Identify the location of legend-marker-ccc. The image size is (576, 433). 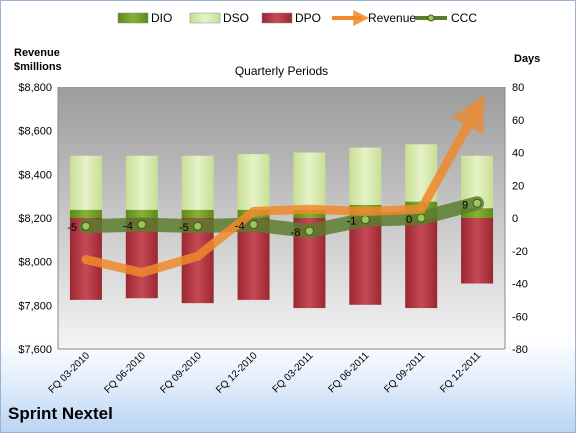
(431, 18).